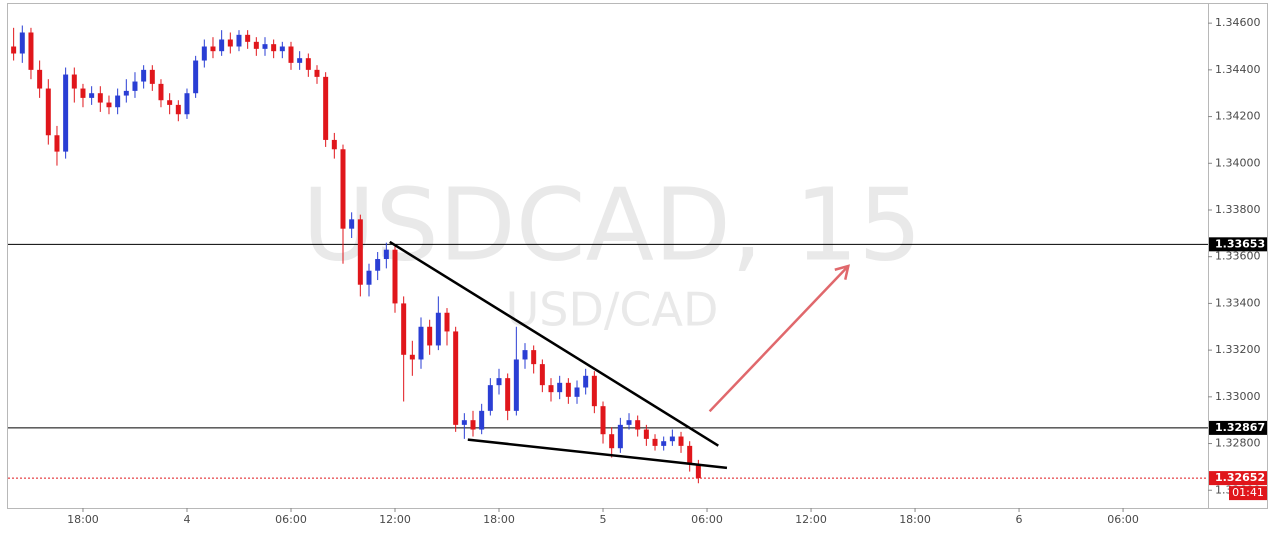  Describe the element at coordinates (1238, 396) in the screenshot. I see `y-tick-label: 1.33000` at that location.